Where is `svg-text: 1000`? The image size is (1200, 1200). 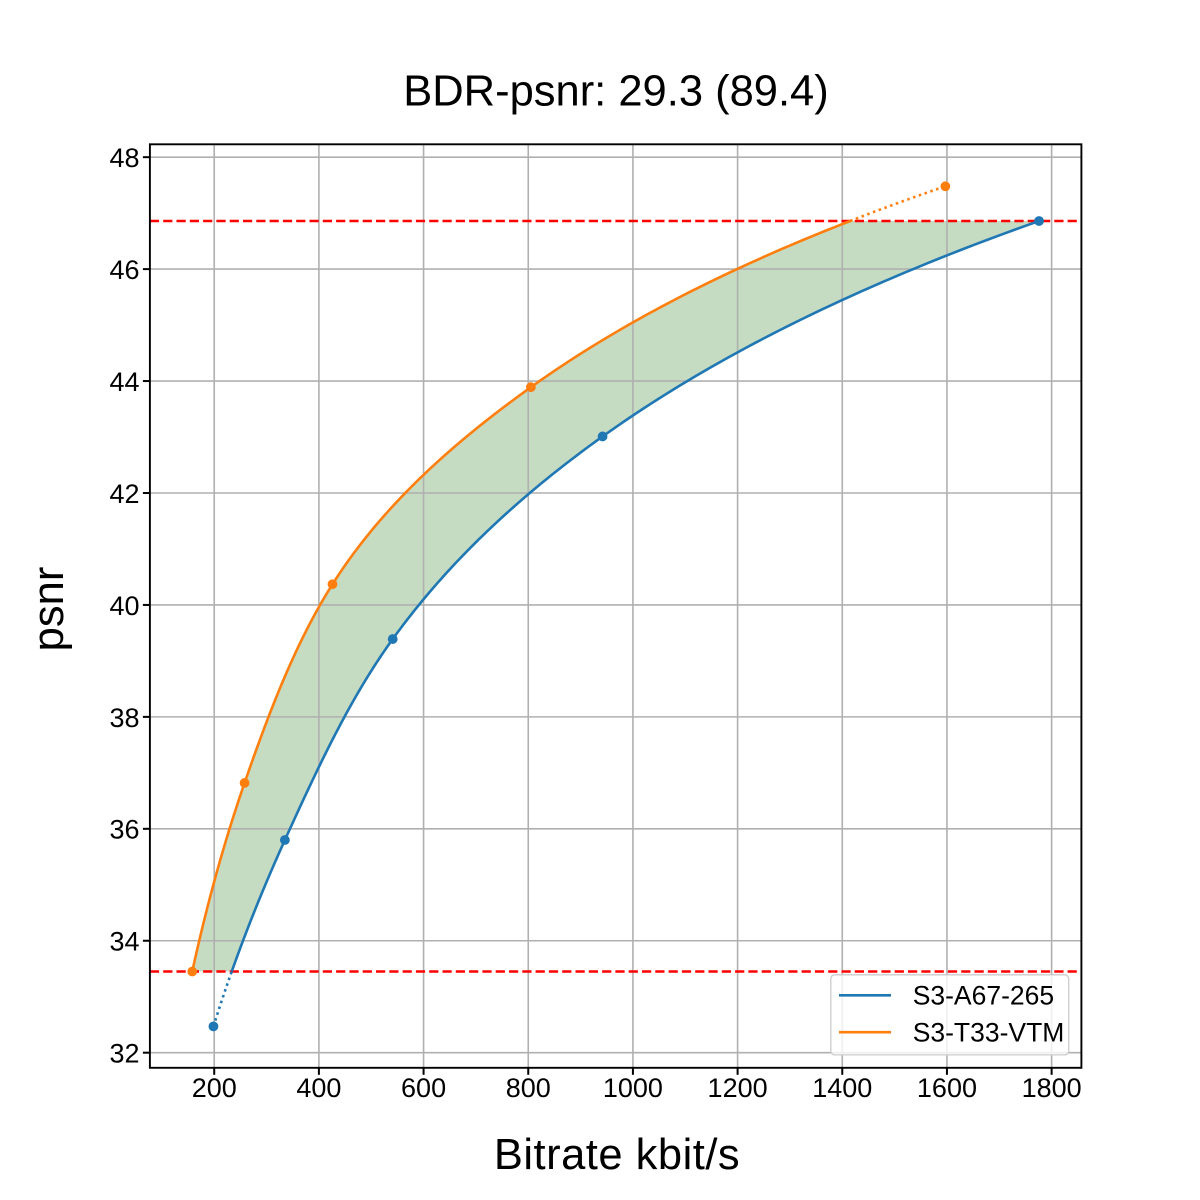
svg-text: 1000 is located at coordinates (633, 1088).